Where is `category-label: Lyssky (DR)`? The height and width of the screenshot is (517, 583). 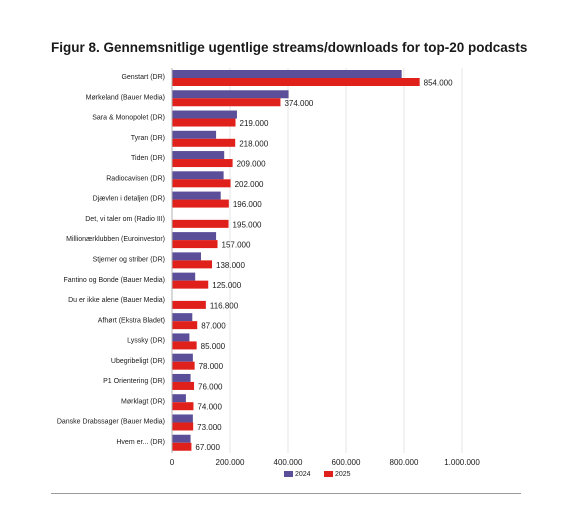
category-label: Lyssky (DR) is located at coordinates (146, 341).